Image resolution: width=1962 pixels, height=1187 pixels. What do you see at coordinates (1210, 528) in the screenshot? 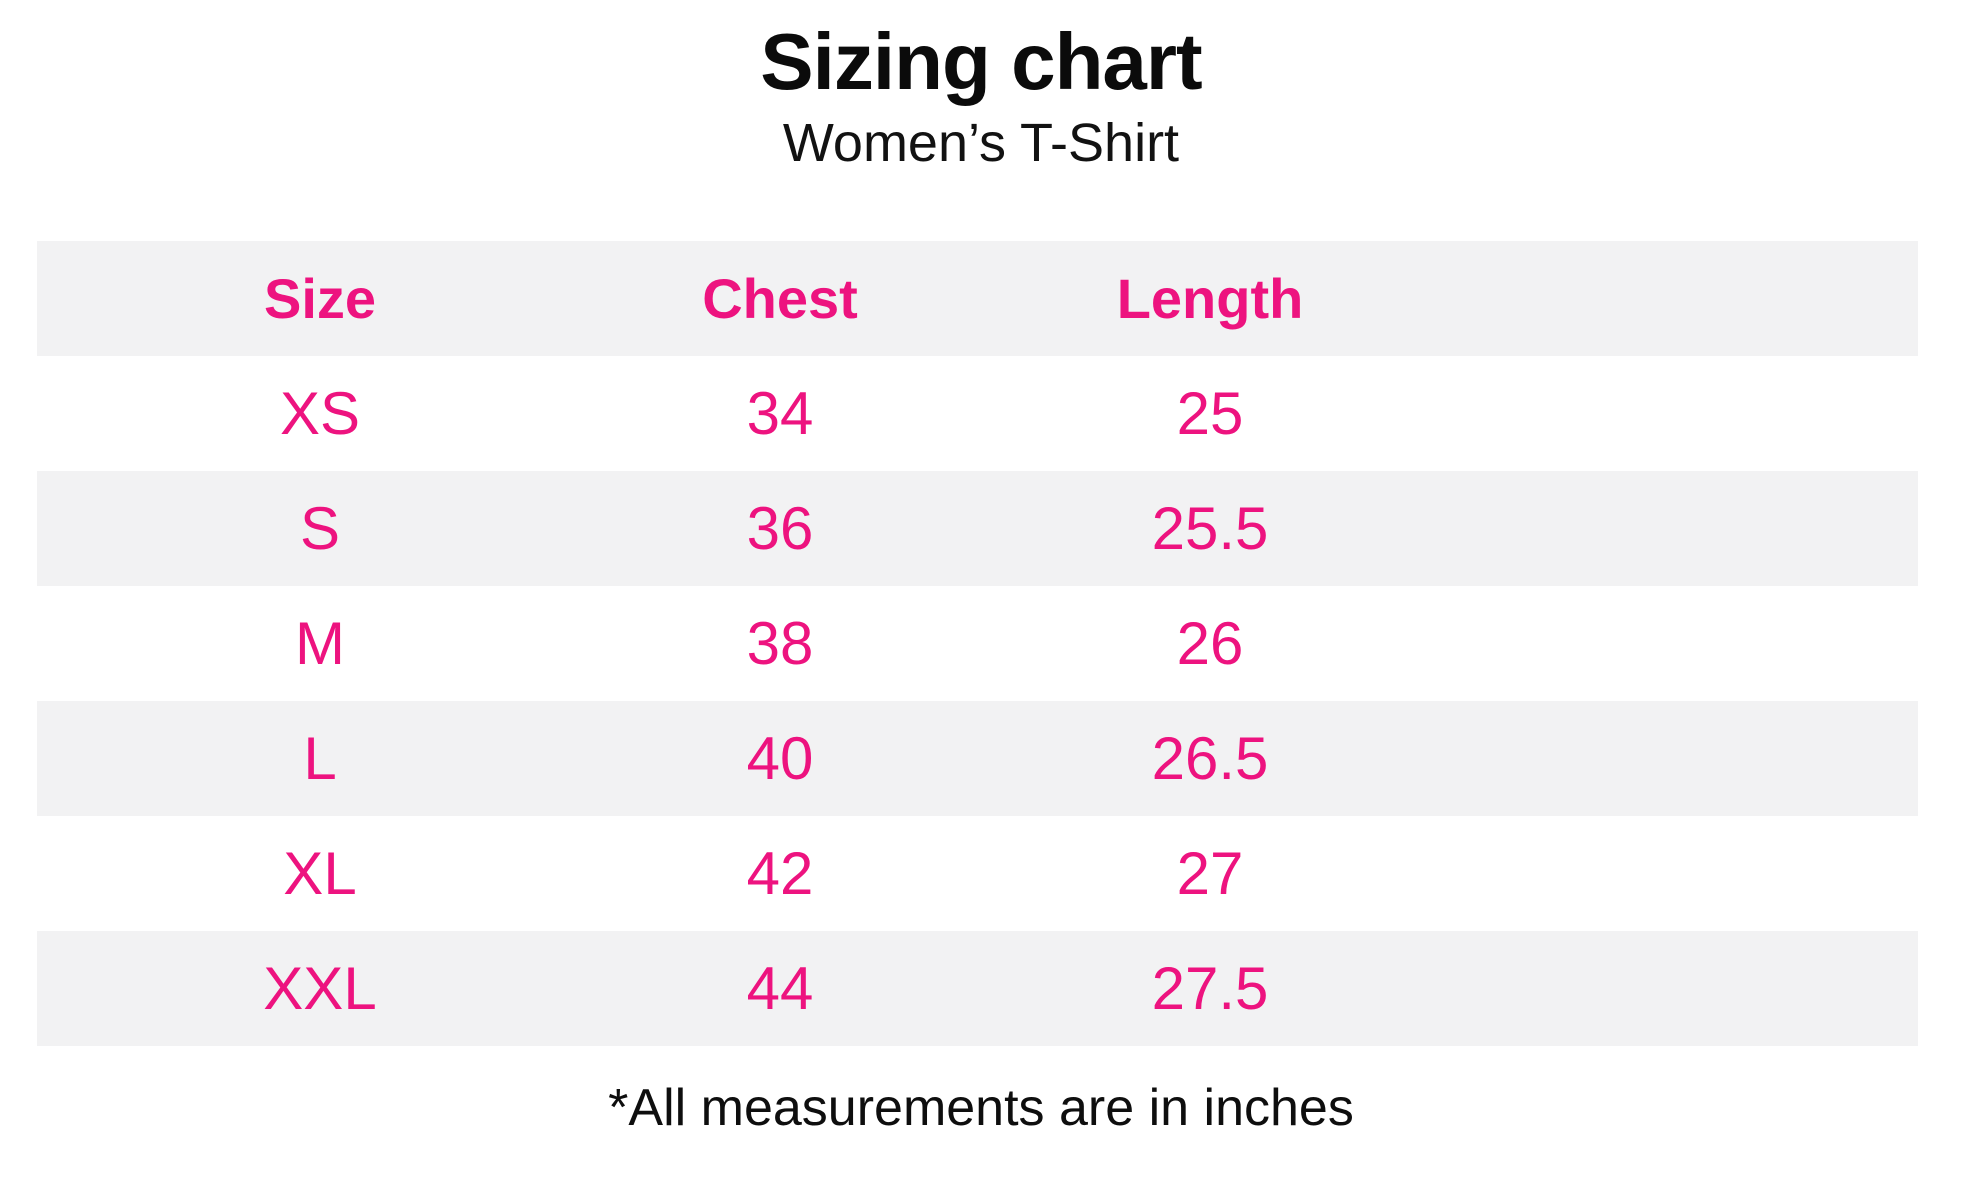
I see `length-cell: 25.5` at bounding box center [1210, 528].